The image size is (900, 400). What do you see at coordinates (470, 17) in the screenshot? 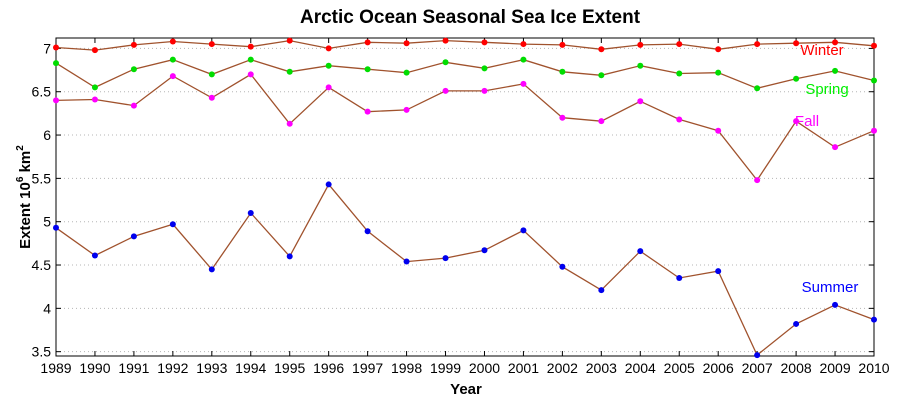
I see `chart-title: Arctic Ocean Seasonal Sea Ice Extent` at bounding box center [470, 17].